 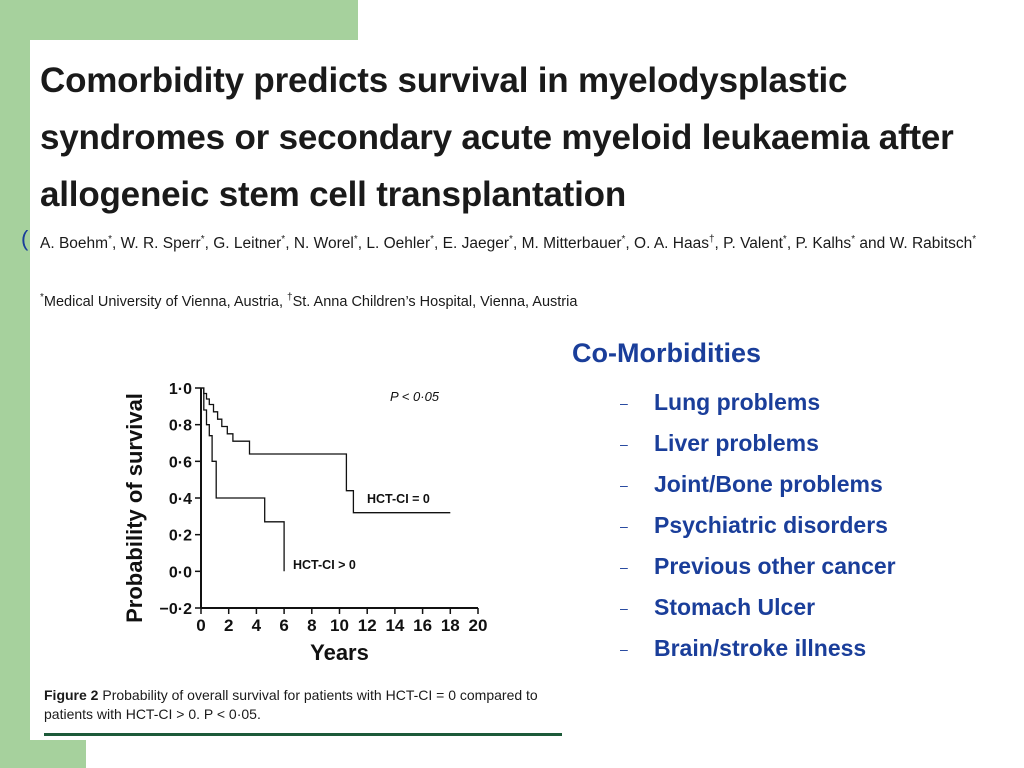 I want to click on comorbidities-heading: Co-Morbidities, so click(x=666, y=353).